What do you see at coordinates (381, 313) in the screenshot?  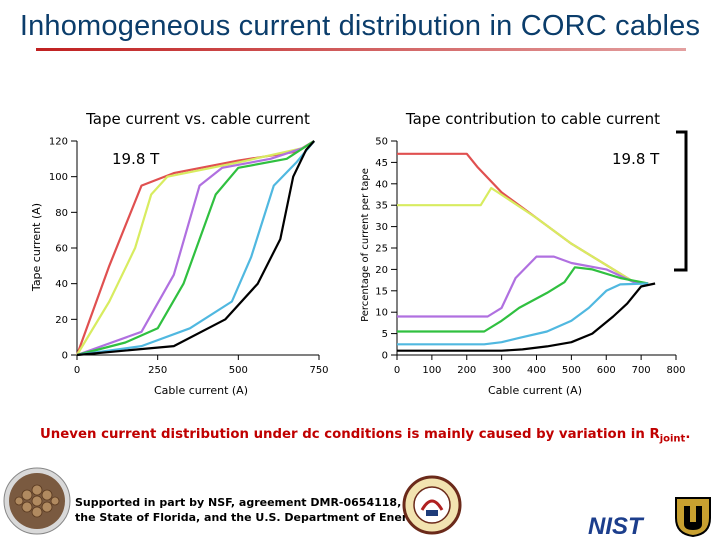 I see `right-y-tick-label: 10` at bounding box center [381, 313].